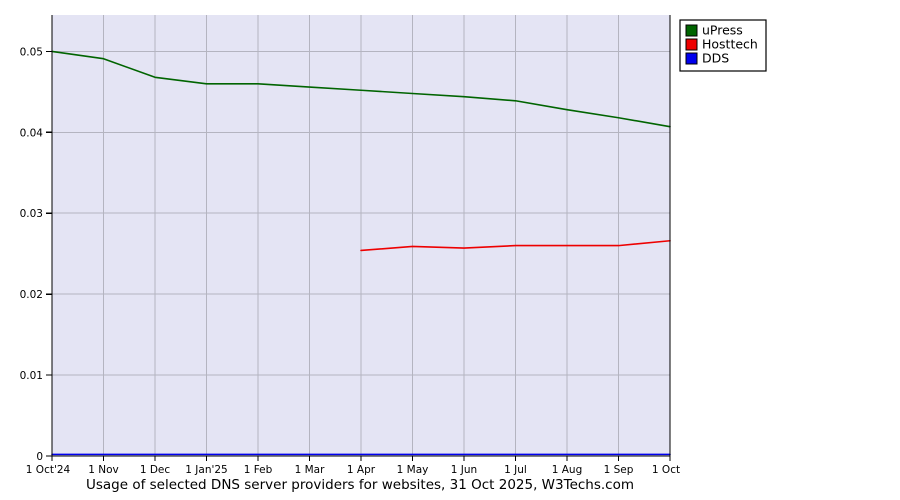 This screenshot has width=900, height=500. I want to click on y-tick-label: 0.05, so click(31, 52).